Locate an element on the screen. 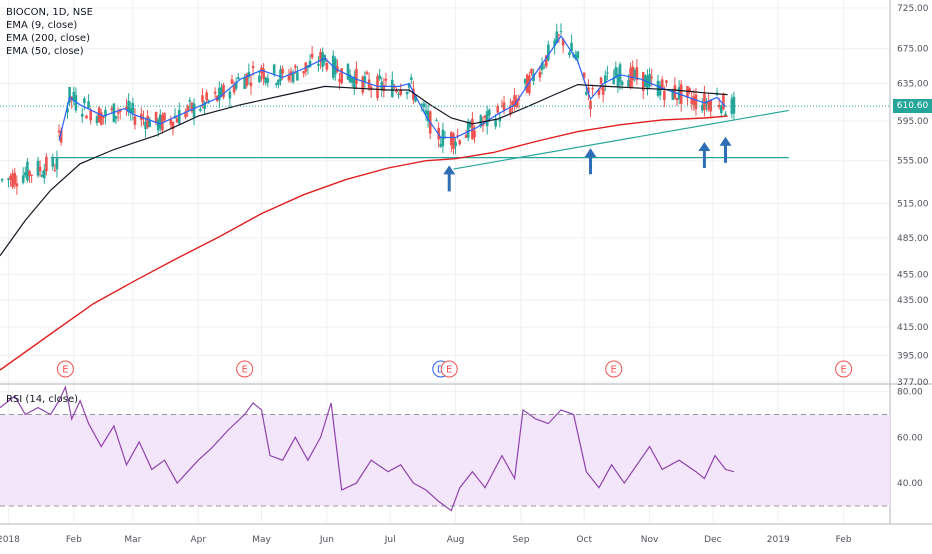 The height and width of the screenshot is (554, 932). up-arrow-annotation is located at coordinates (725, 149).